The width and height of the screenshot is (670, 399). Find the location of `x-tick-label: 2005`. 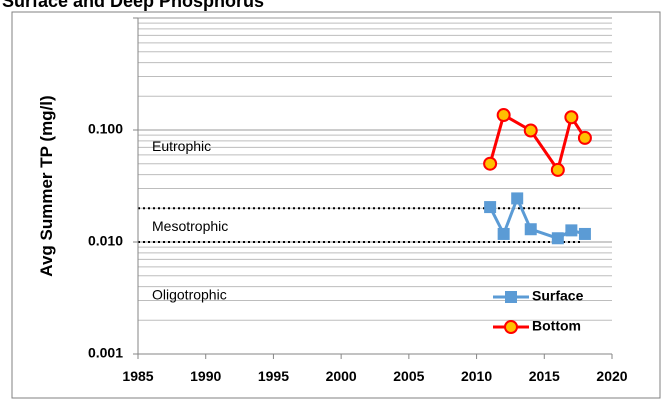

x-tick-label: 2005 is located at coordinates (408, 376).